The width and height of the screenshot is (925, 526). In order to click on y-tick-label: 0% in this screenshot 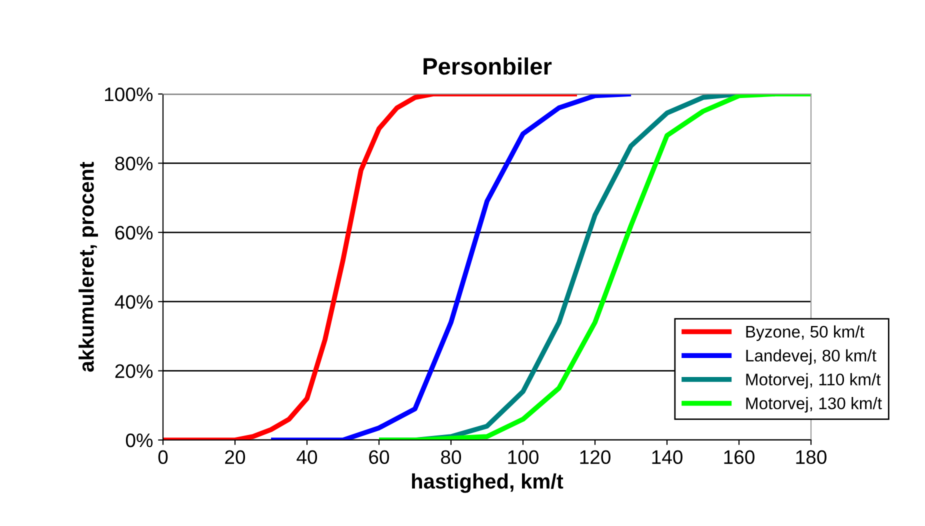, I will do `click(139, 440)`.